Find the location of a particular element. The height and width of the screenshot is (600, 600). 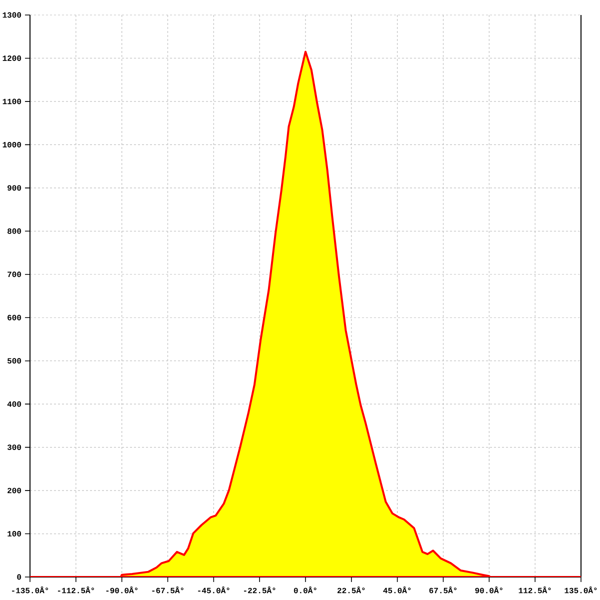

y-tick-label: 1000 is located at coordinates (12, 145).